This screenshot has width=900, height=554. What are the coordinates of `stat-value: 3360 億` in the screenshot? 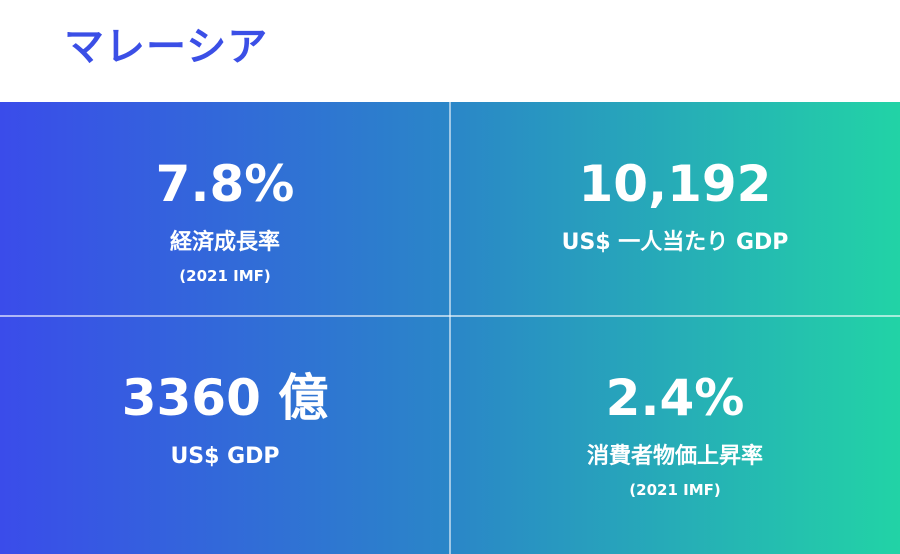 It's located at (225, 398).